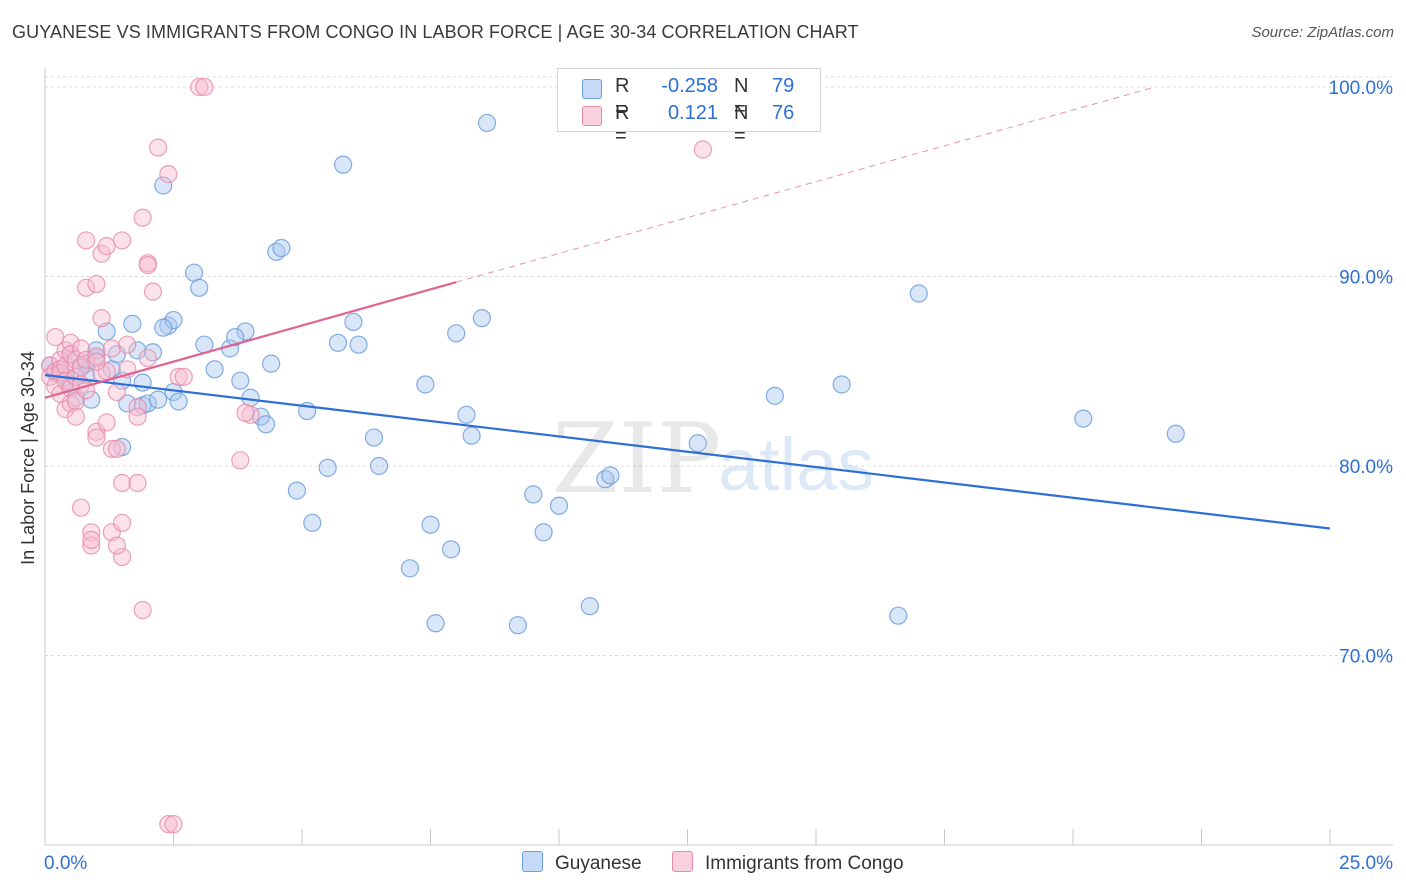 The image size is (1406, 892). Describe the element at coordinates (65, 863) in the screenshot. I see `x-tick-label: 0.0%` at that location.